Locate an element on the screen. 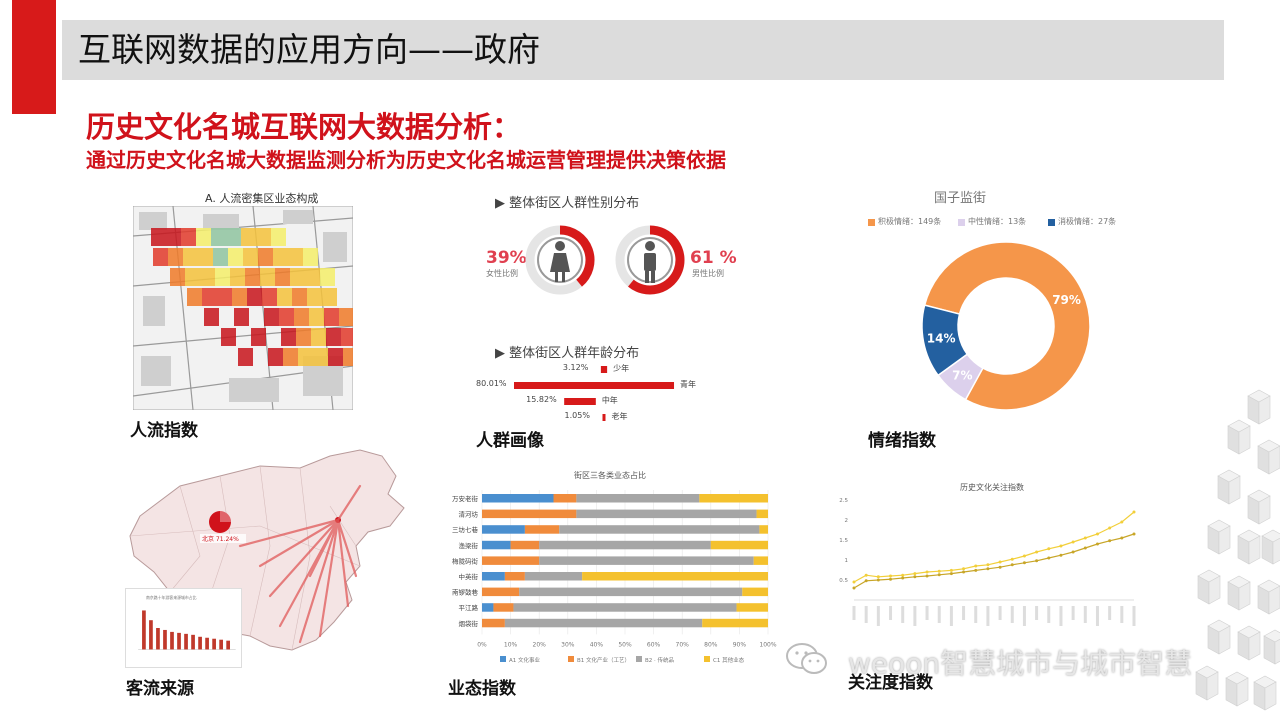 The width and height of the screenshot is (1280, 720). x-tick-label: 10% is located at coordinates (511, 644).